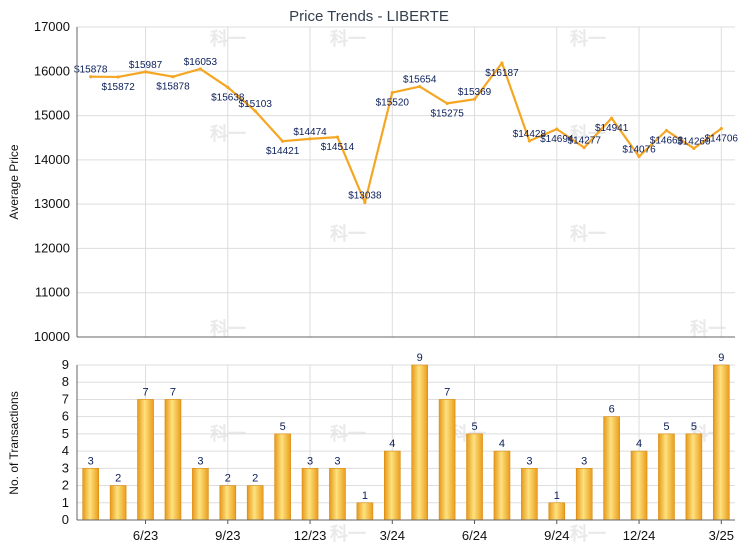  Describe the element at coordinates (14, 442) in the screenshot. I see `transactions-axis-label: No. of Transactions` at that location.